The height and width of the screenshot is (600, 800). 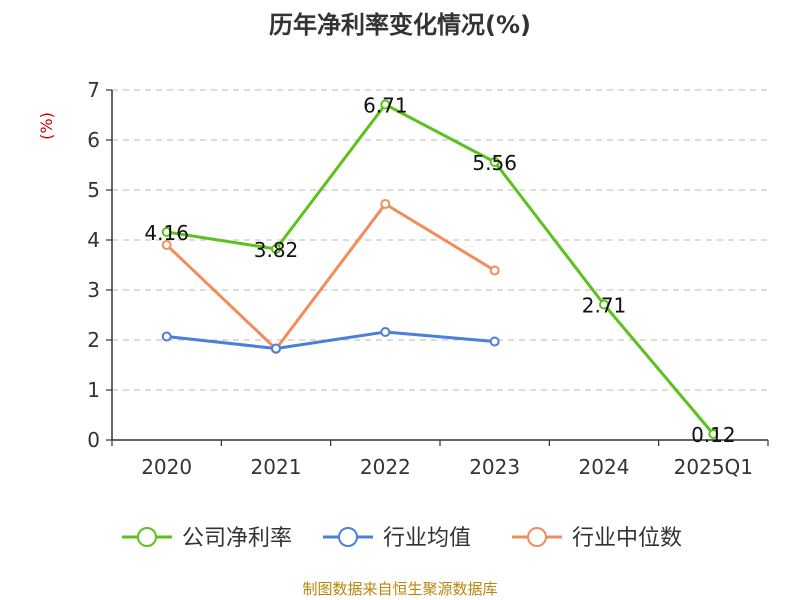 I want to click on x-tick-label: 2020, so click(x=166, y=467).